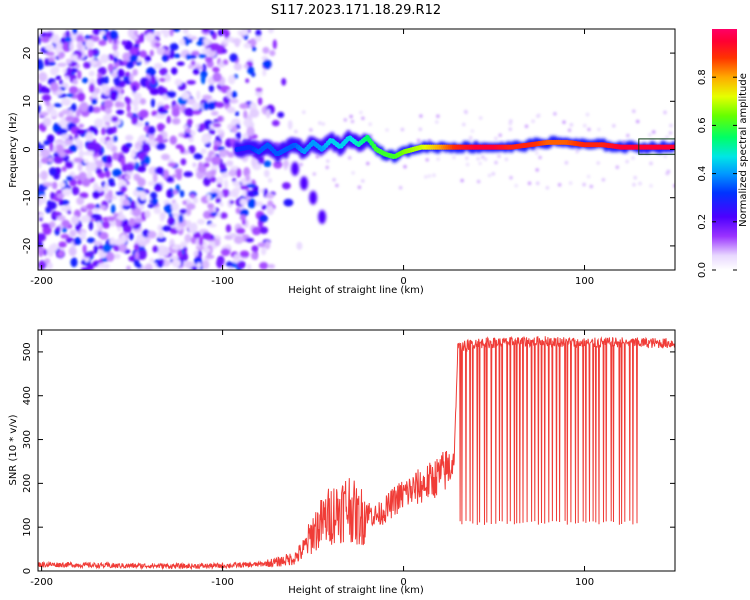 This screenshot has width=750, height=600. What do you see at coordinates (27, 198) in the screenshot?
I see `y-tick-label: -10` at bounding box center [27, 198].